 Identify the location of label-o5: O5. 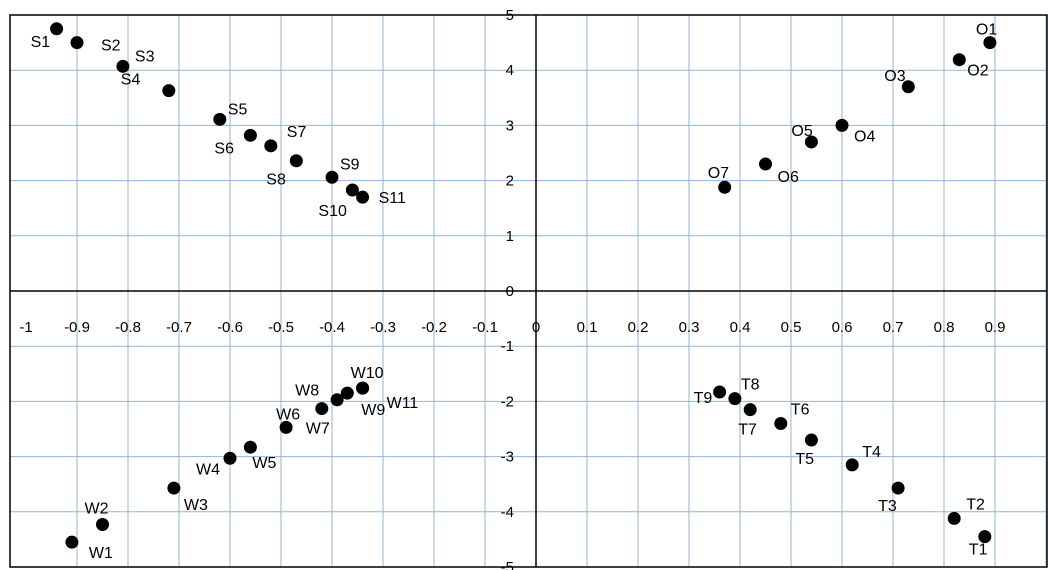
(801, 131).